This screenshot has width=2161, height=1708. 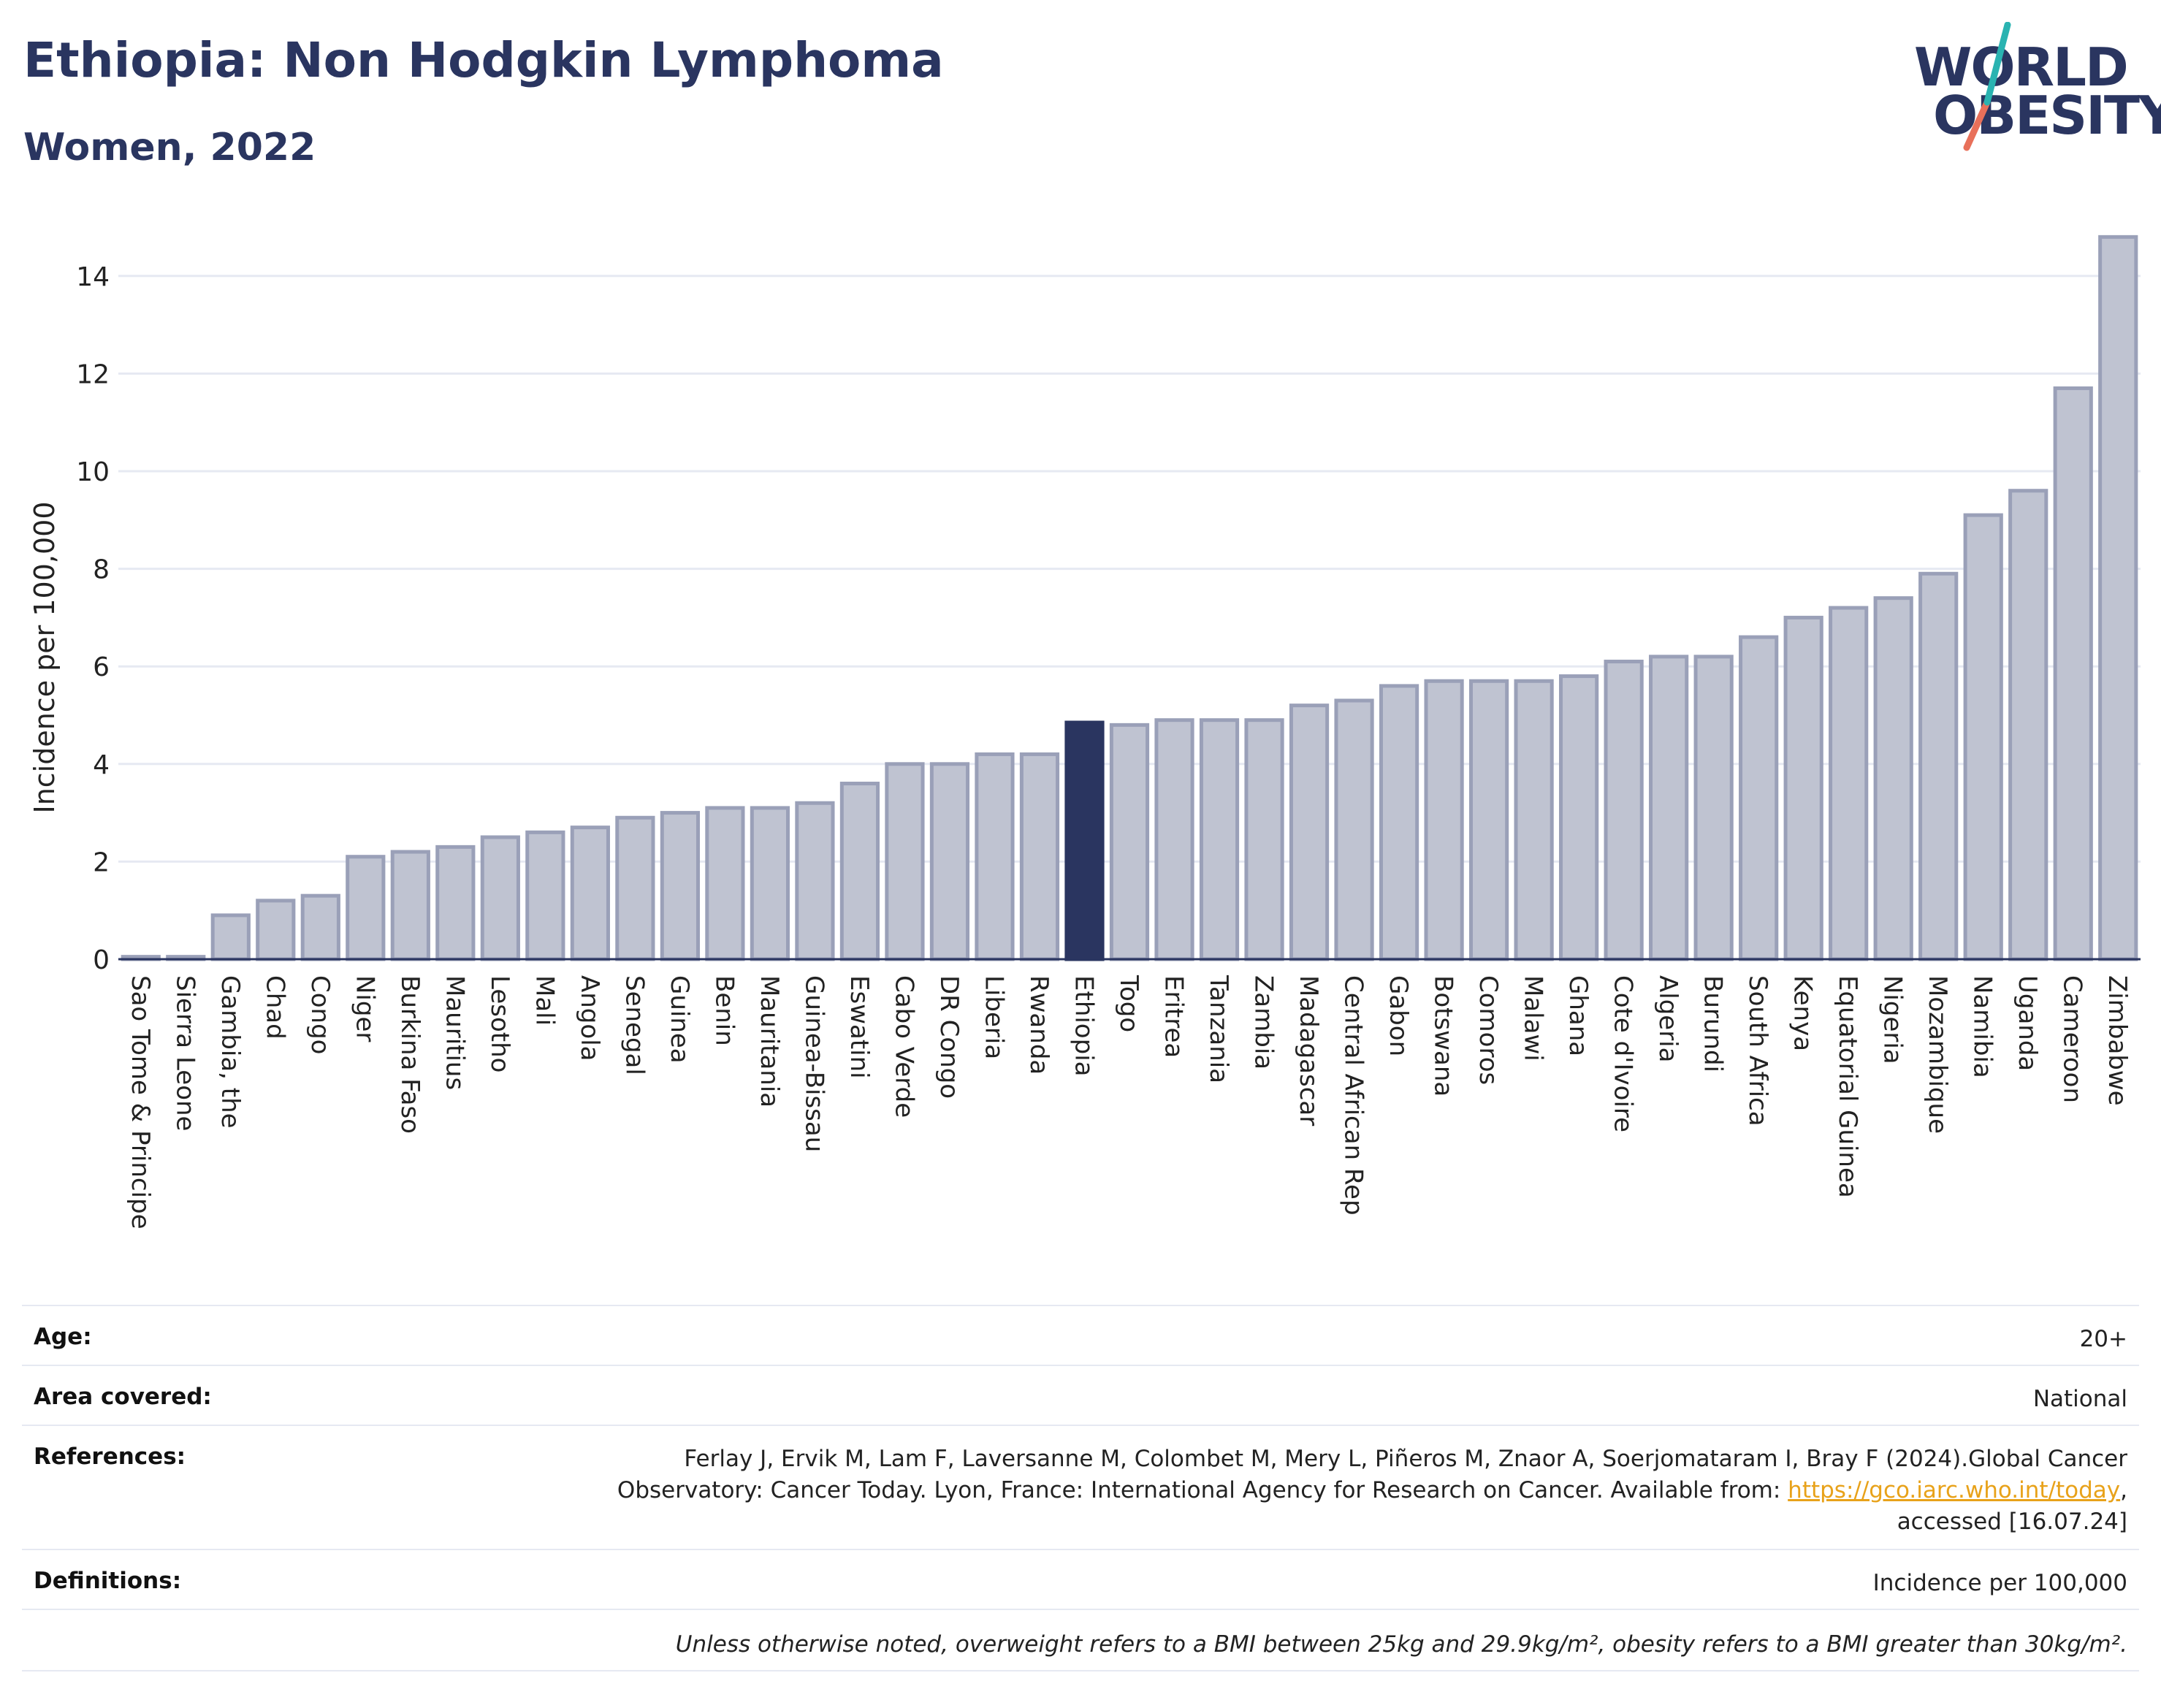 What do you see at coordinates (635, 888) in the screenshot?
I see `bar-senegal` at bounding box center [635, 888].